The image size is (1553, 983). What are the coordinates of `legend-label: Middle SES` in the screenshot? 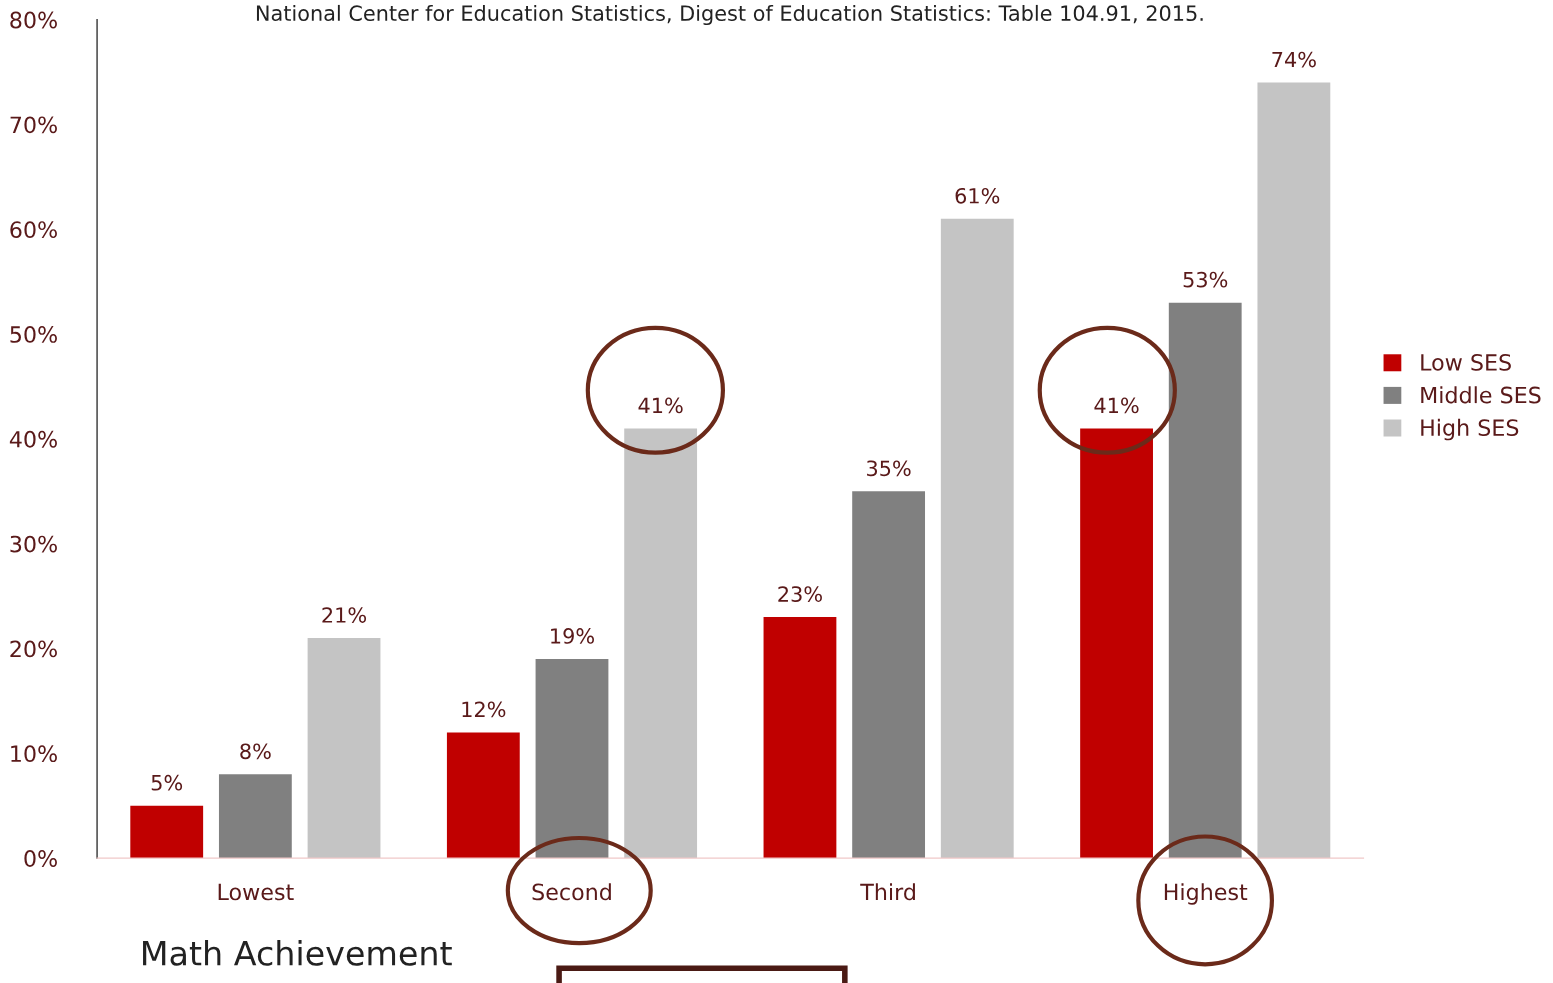 It's located at (1481, 395).